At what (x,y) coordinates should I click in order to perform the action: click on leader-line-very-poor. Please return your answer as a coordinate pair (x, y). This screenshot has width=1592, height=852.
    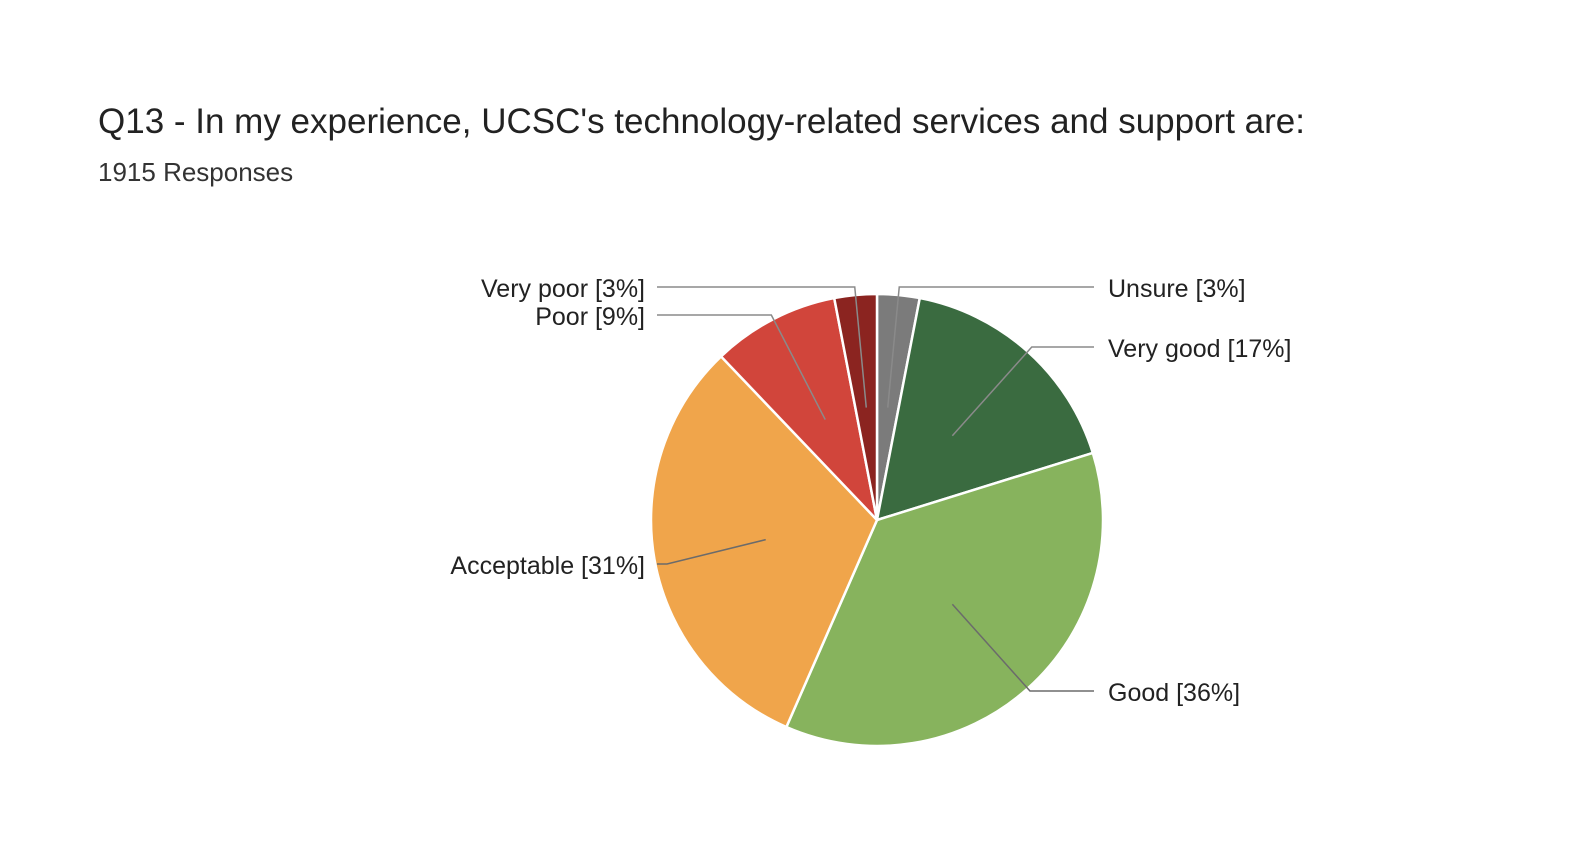
    Looking at the image, I should click on (762, 347).